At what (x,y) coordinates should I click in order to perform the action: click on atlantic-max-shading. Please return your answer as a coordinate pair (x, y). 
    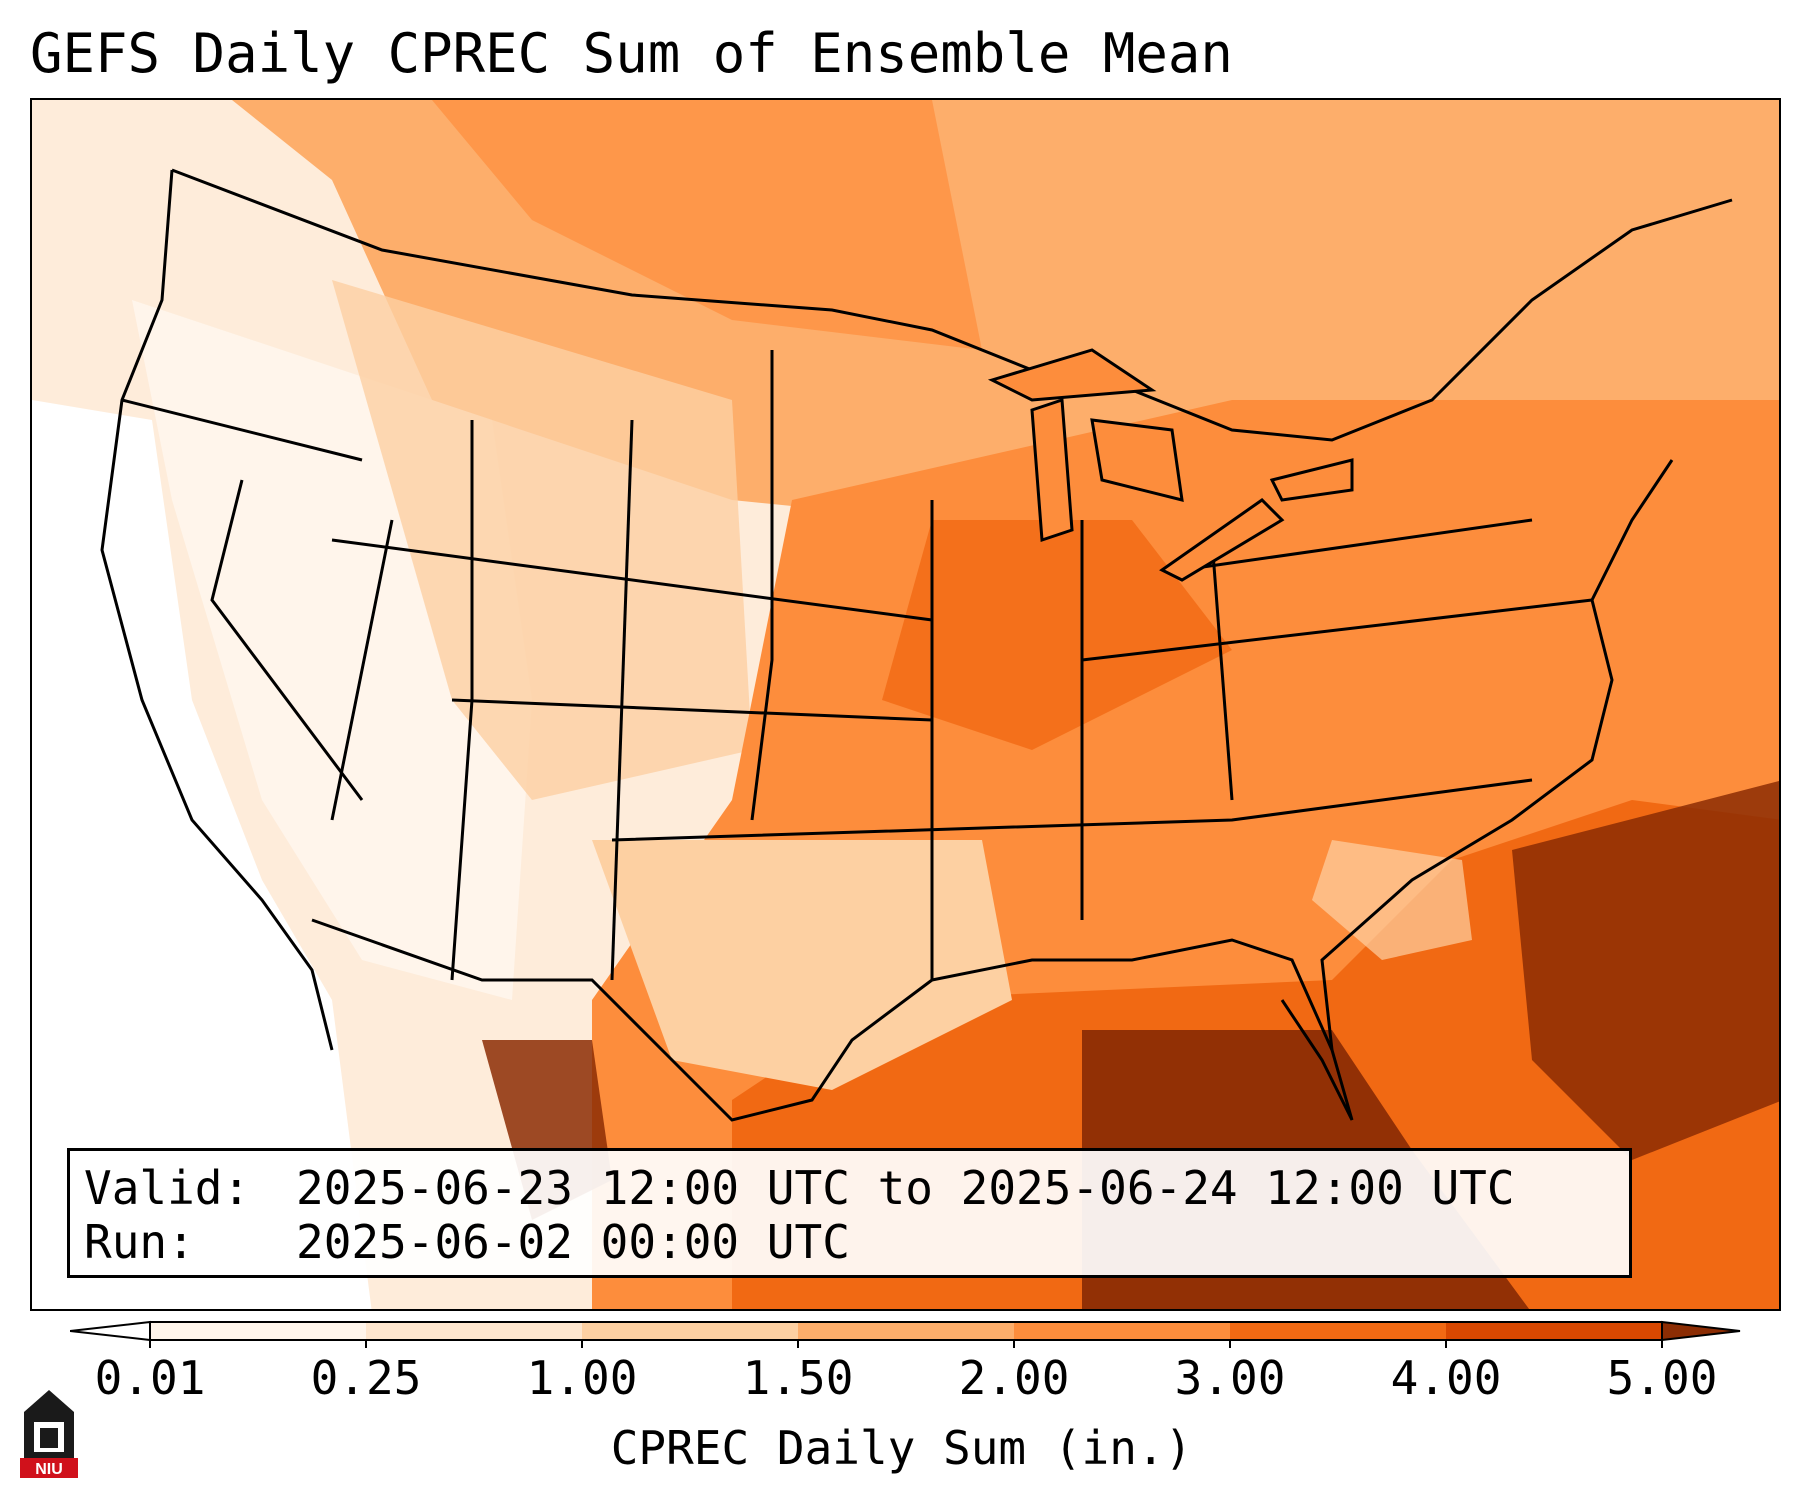
    Looking at the image, I should click on (1645, 970).